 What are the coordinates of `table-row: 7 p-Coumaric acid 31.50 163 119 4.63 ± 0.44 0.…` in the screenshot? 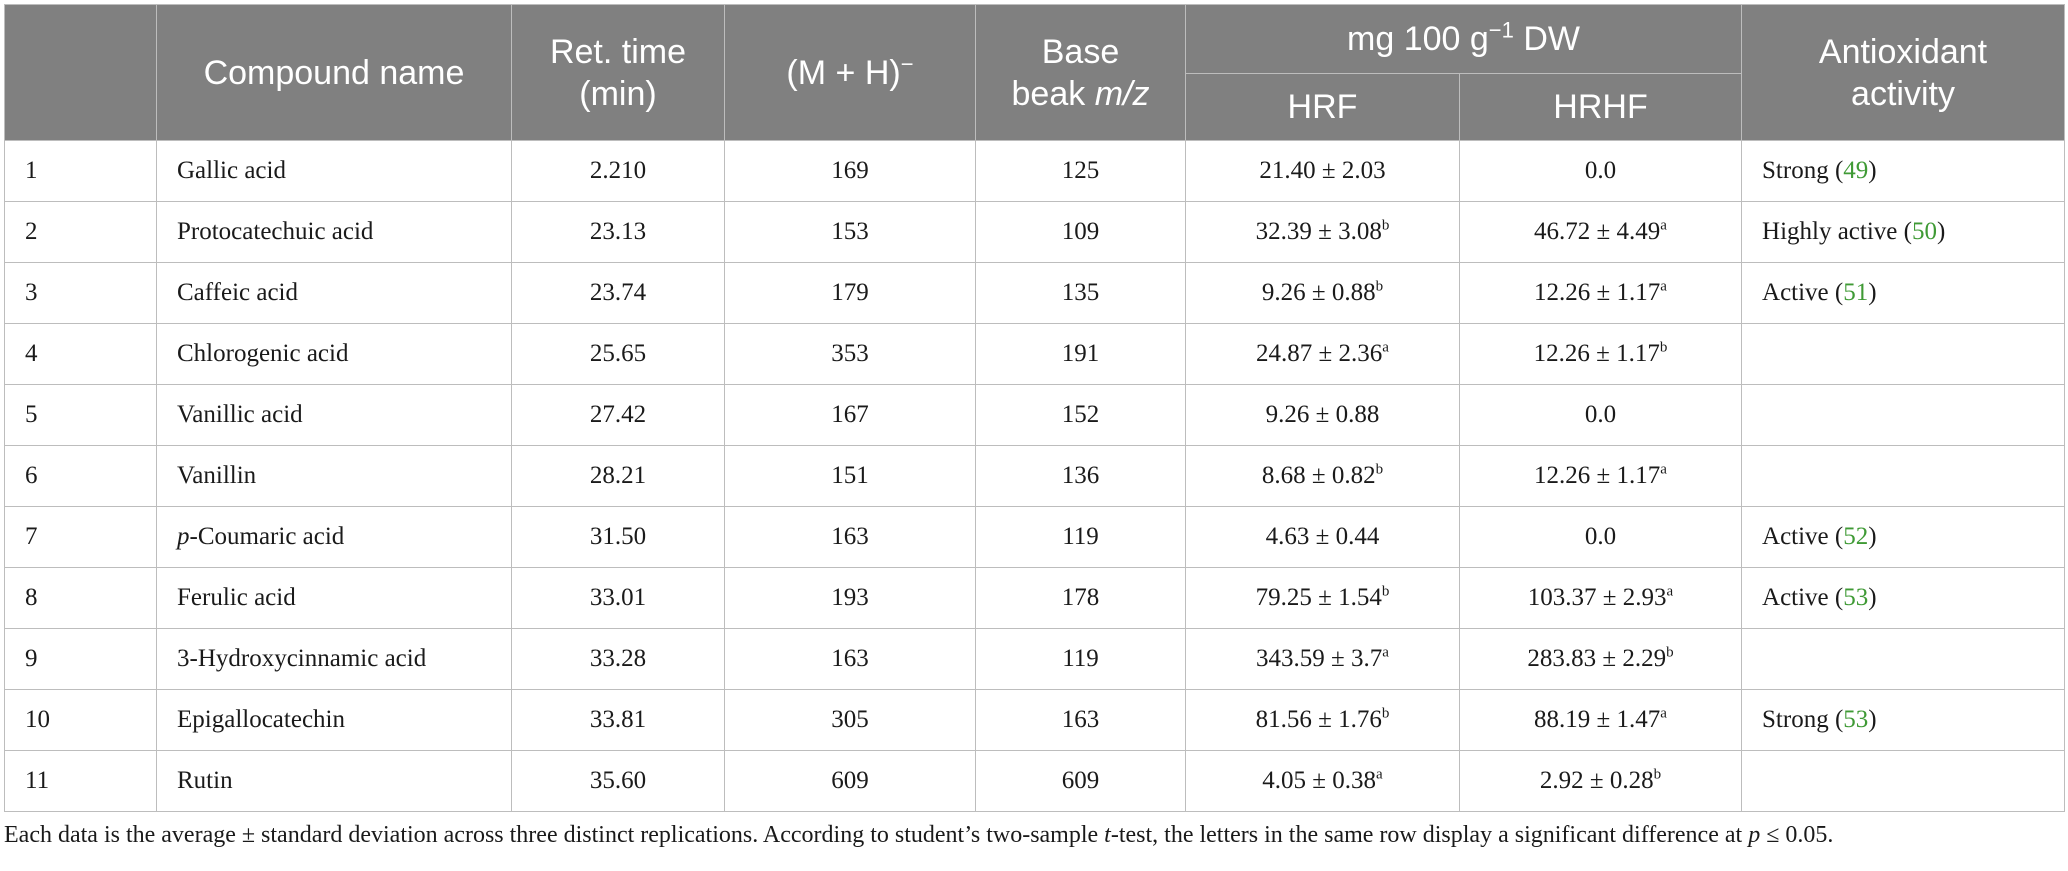 It's located at (1035, 537).